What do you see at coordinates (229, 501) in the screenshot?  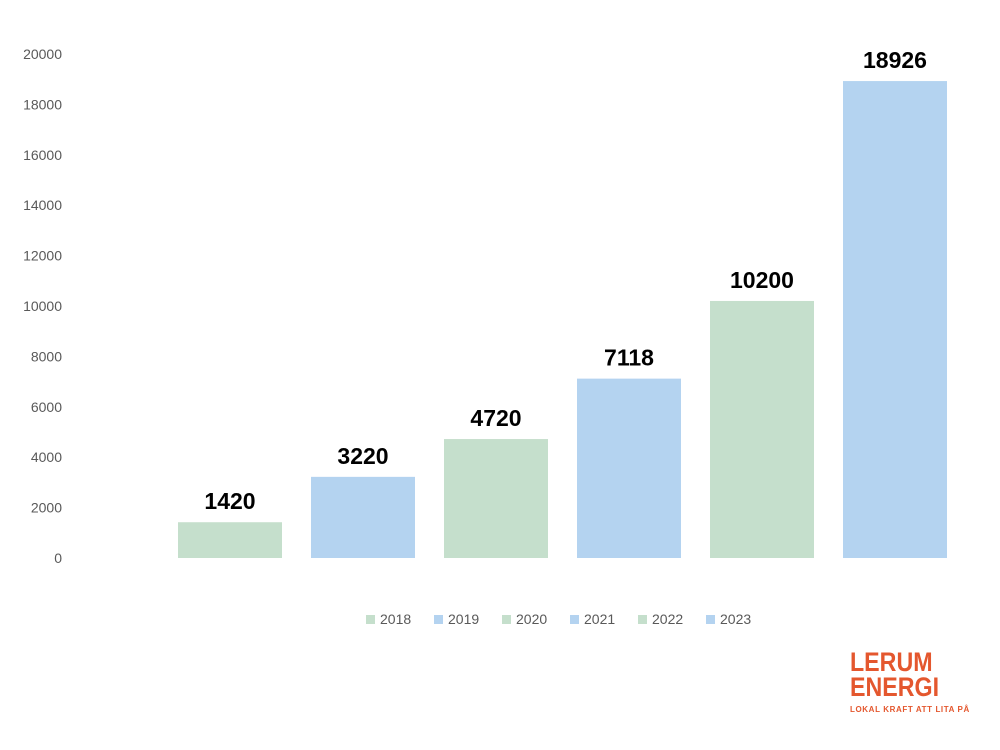 I see `data-label-2018: 1420` at bounding box center [229, 501].